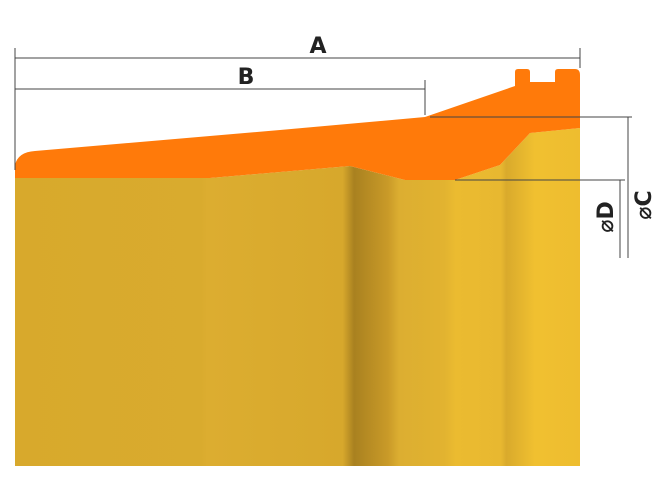 This screenshot has width=670, height=500. What do you see at coordinates (644, 204) in the screenshot?
I see `label-c: ⌀C` at bounding box center [644, 204].